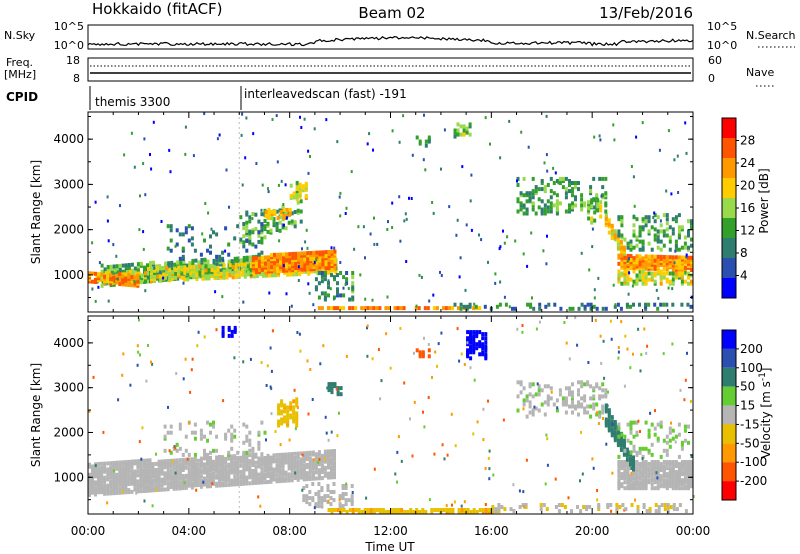 Image resolution: width=800 pixels, height=554 pixels. What do you see at coordinates (19, 62) in the screenshot?
I see `freq-label-line1: Freq.` at bounding box center [19, 62].